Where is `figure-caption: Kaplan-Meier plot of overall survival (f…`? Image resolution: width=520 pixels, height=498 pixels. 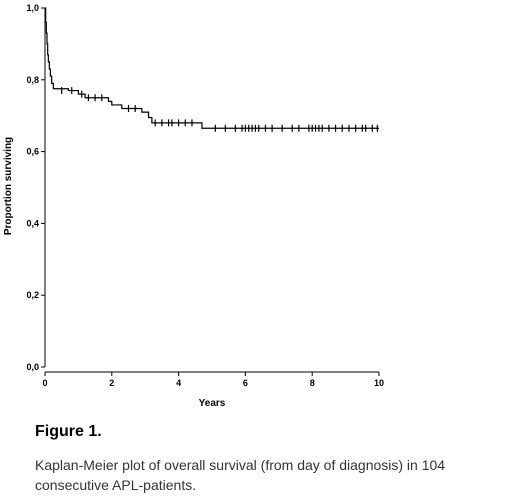
figure-caption: Kaplan-Meier plot of overall survival (f… is located at coordinates (240, 475).